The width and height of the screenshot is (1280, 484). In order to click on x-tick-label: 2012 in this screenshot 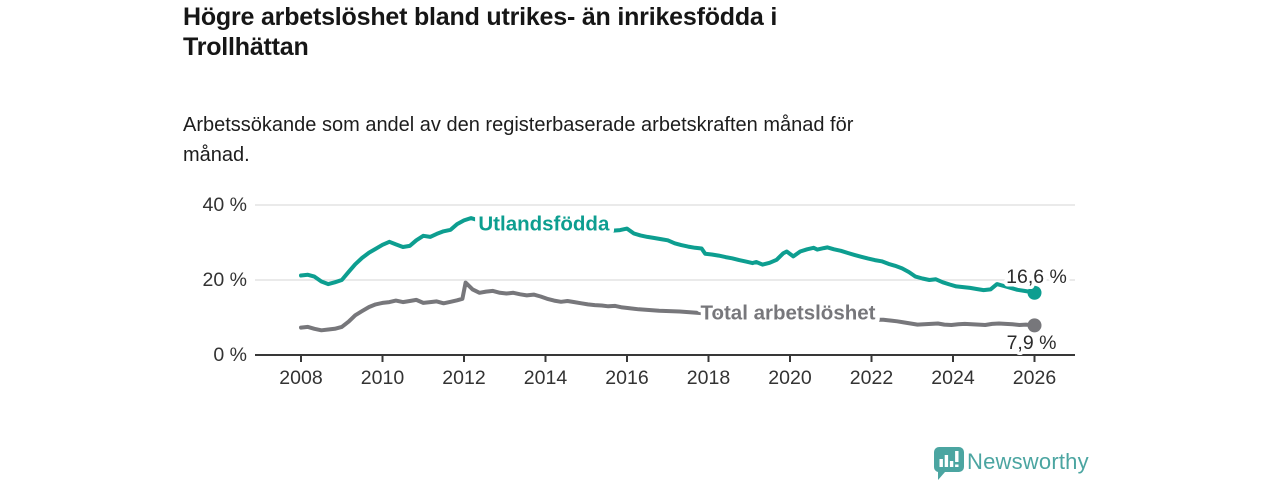, I will do `click(463, 378)`.